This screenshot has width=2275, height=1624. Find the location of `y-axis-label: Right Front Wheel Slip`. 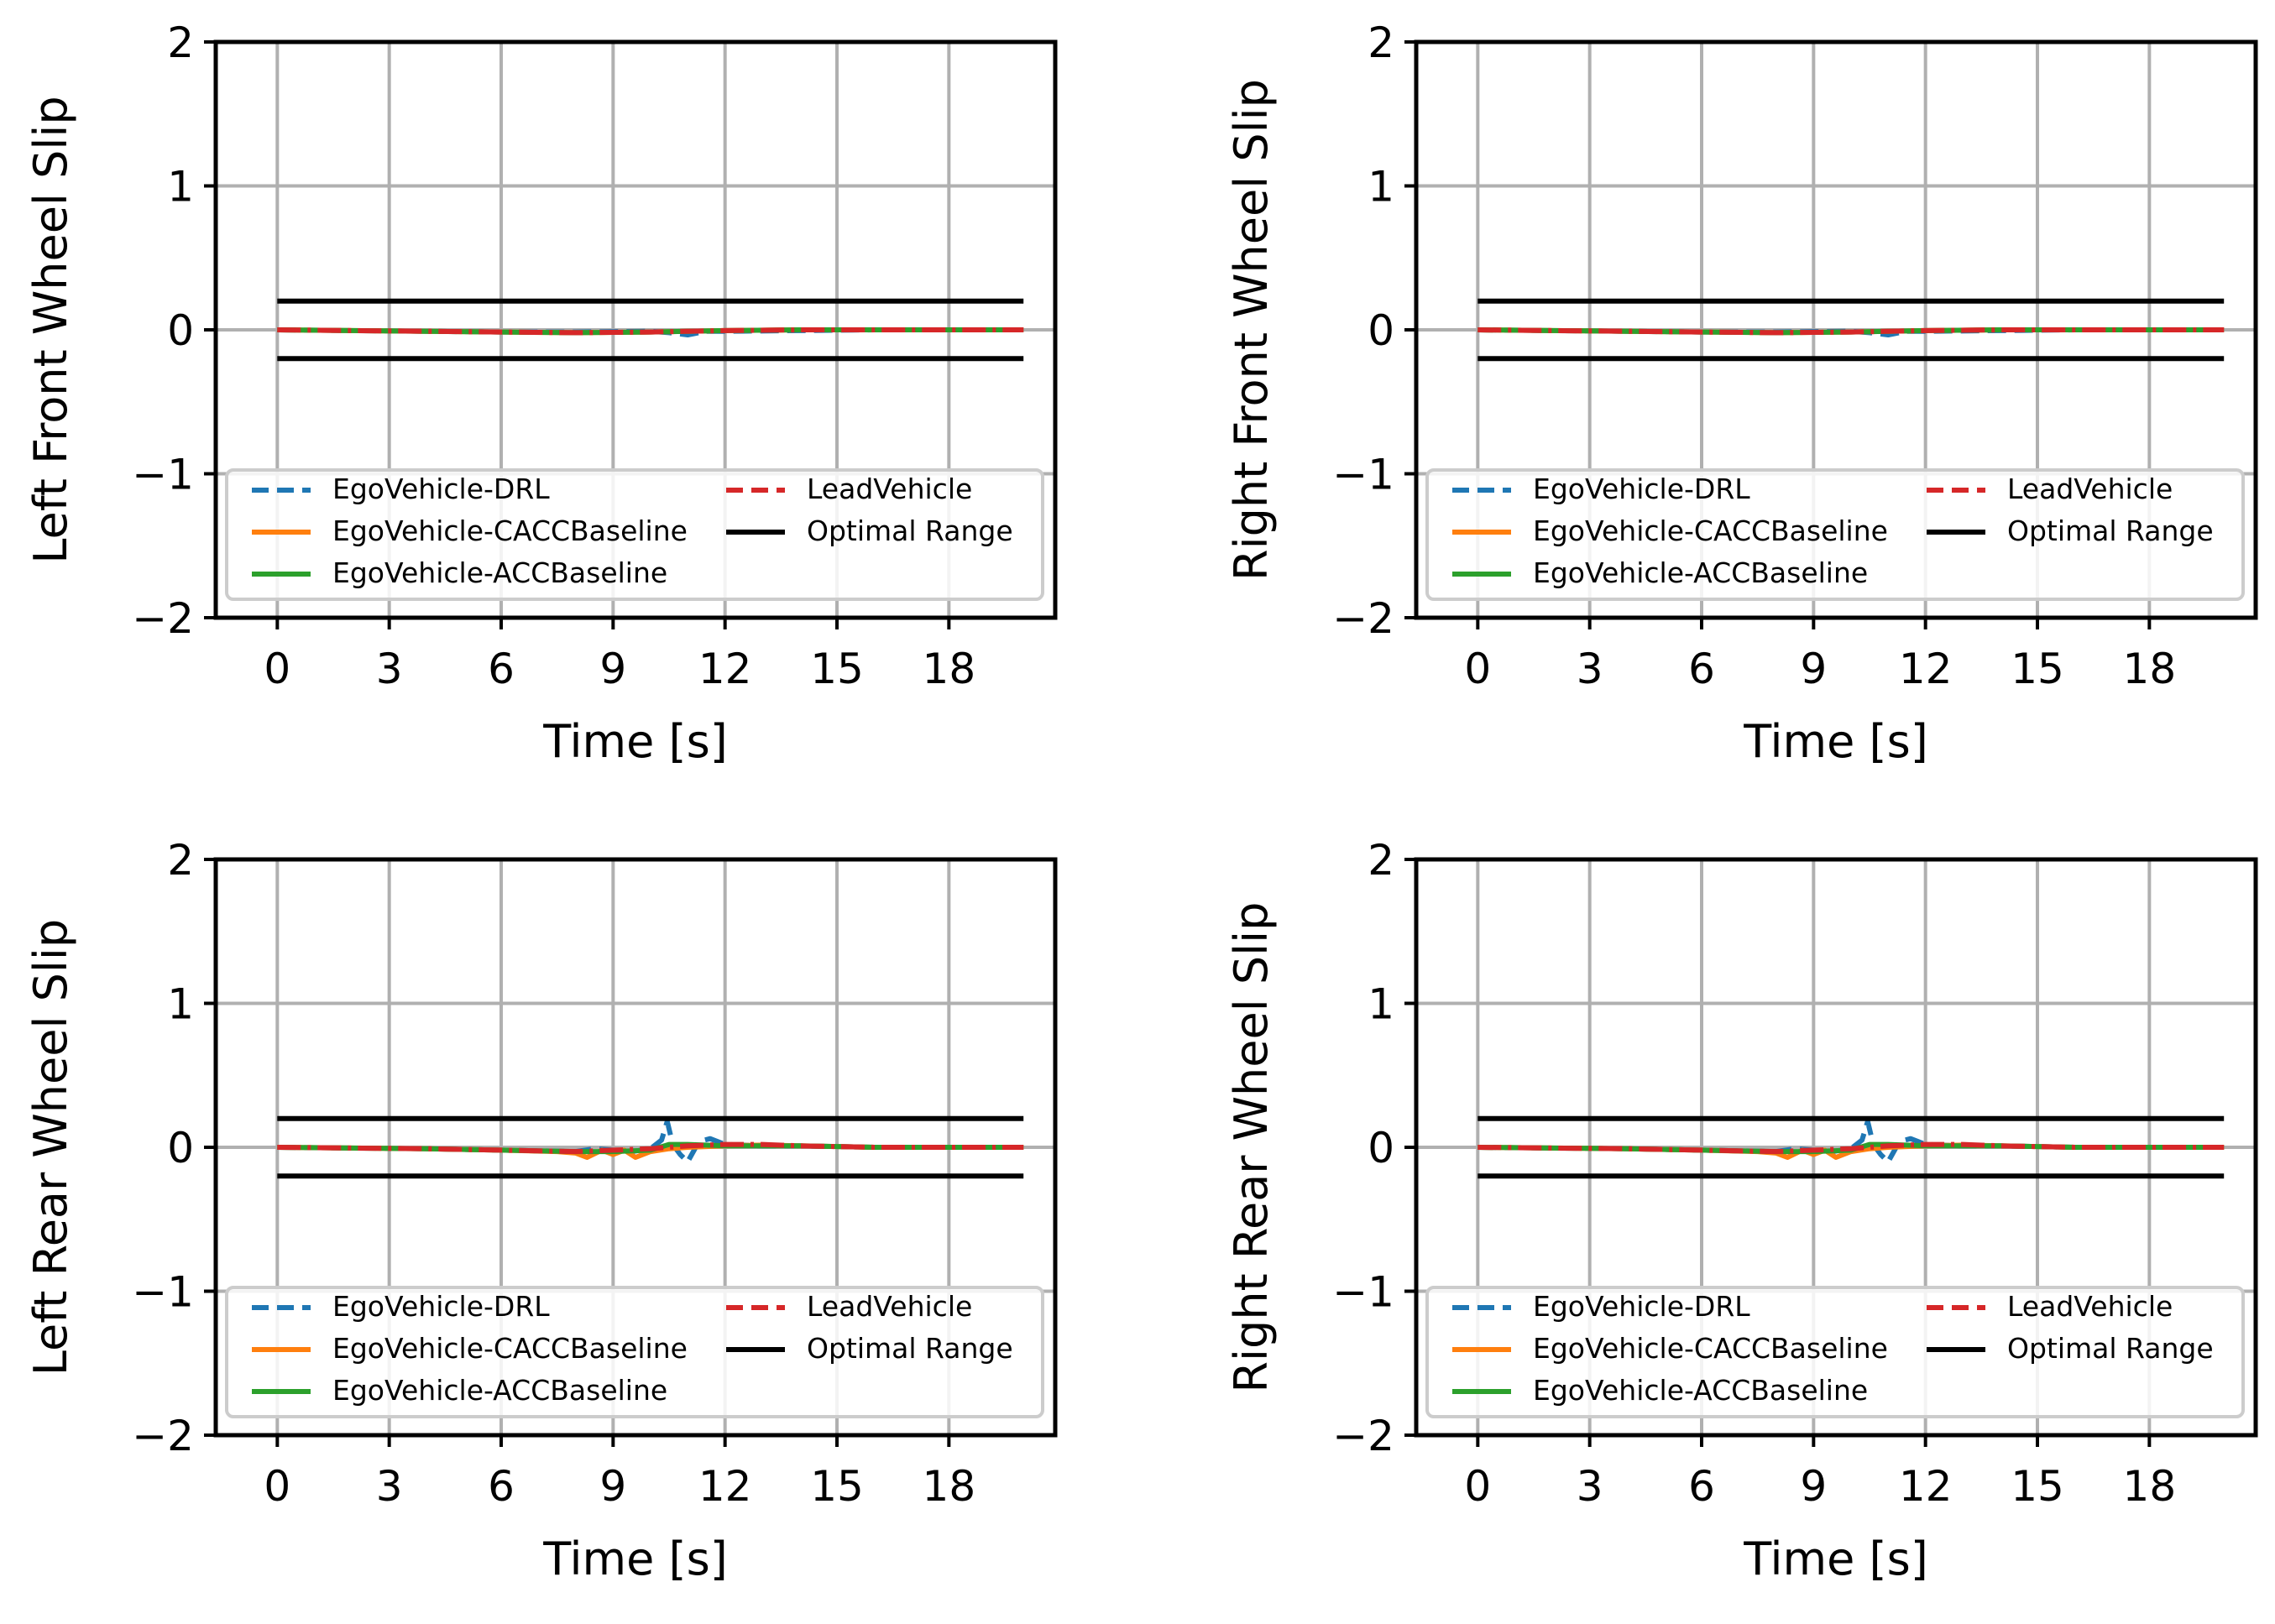

y-axis-label: Right Front Wheel Slip is located at coordinates (1251, 330).